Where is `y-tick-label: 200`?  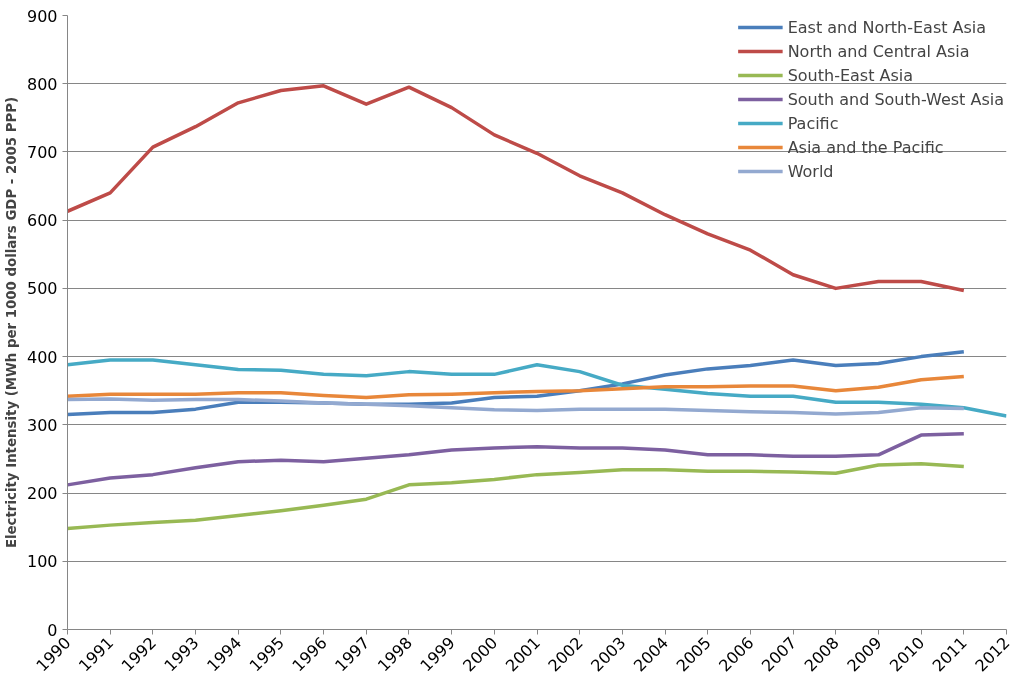 y-tick-label: 200 is located at coordinates (42, 494).